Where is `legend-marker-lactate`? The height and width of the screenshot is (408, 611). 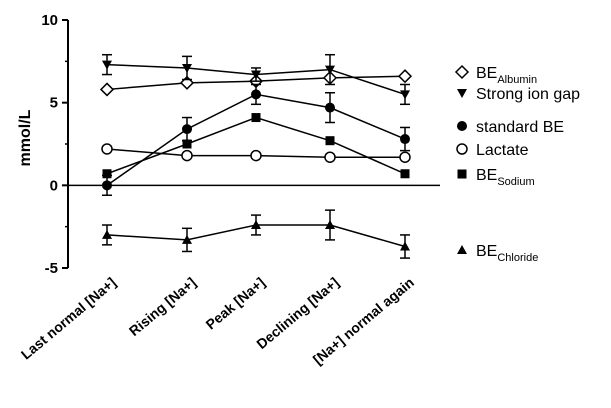 legend-marker-lactate is located at coordinates (462, 149).